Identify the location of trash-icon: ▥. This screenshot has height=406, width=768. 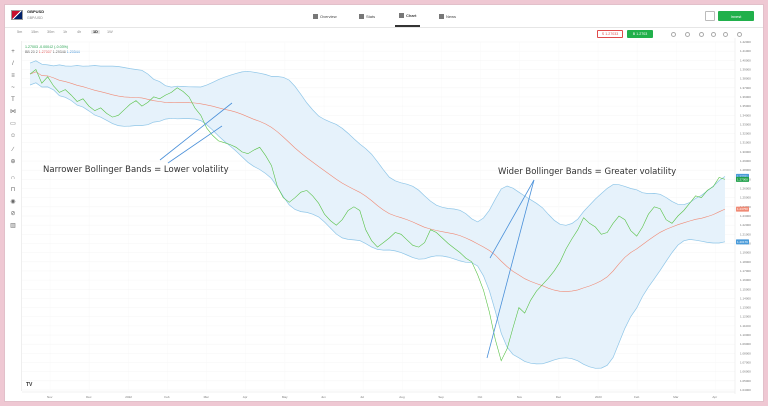
(13, 226).